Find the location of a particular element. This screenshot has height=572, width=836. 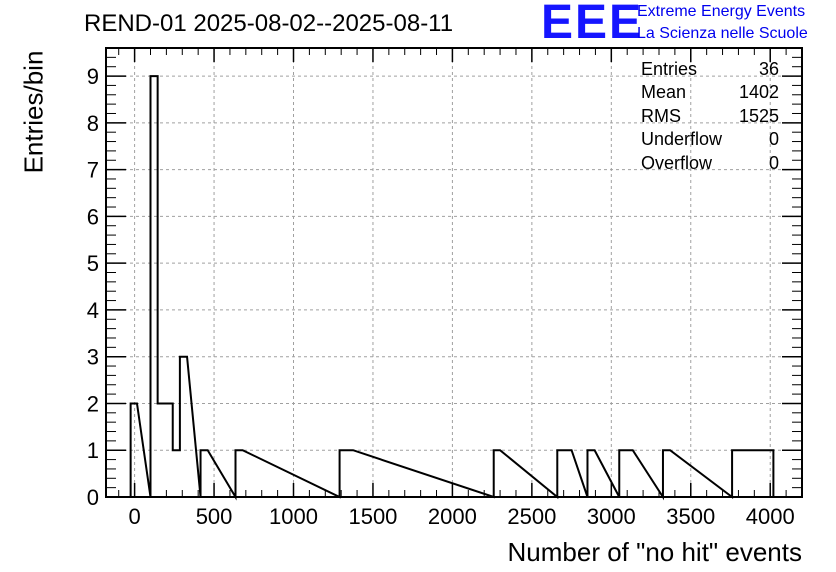

x-tick-label: 3000 is located at coordinates (611, 516).